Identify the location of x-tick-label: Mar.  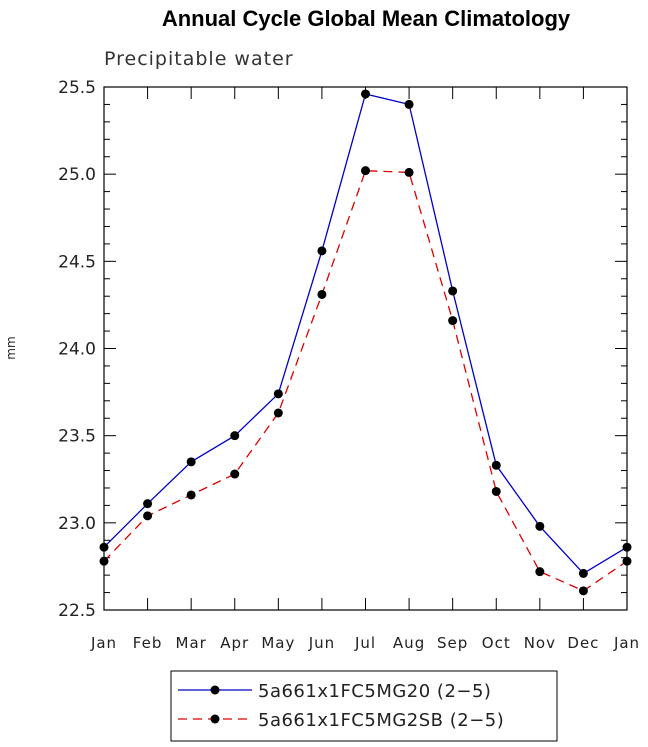
(191, 643).